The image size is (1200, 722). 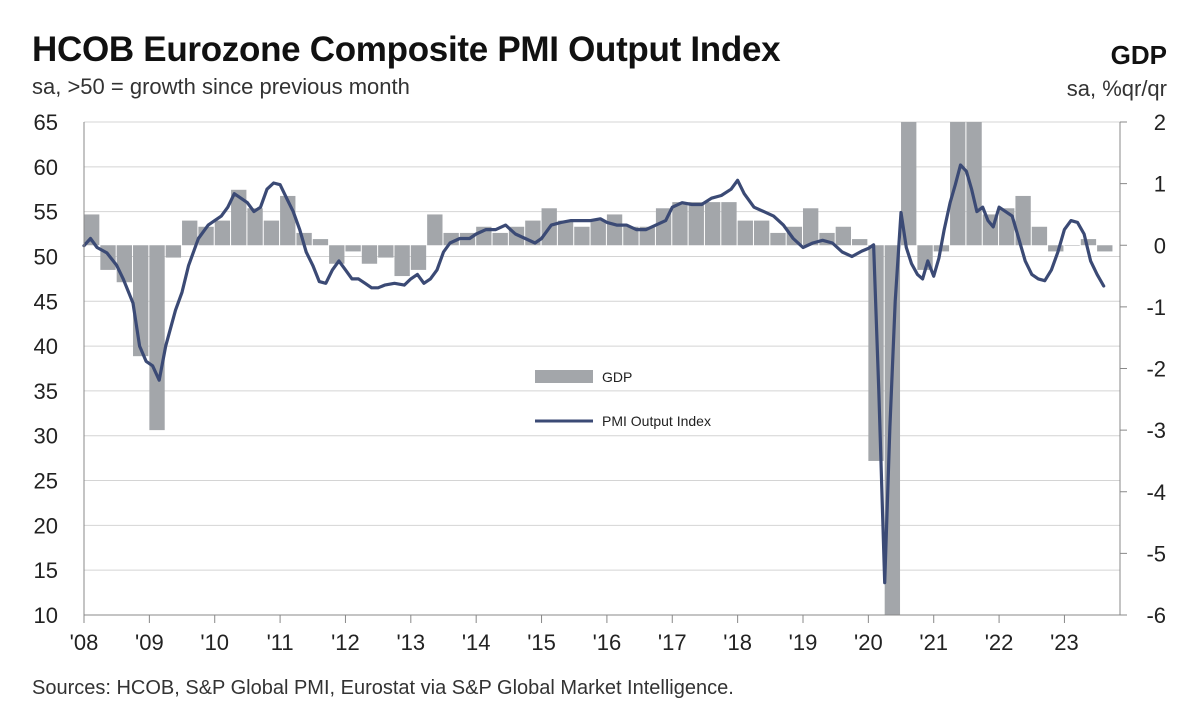 What do you see at coordinates (803, 642) in the screenshot?
I see `x-tick-label: '19` at bounding box center [803, 642].